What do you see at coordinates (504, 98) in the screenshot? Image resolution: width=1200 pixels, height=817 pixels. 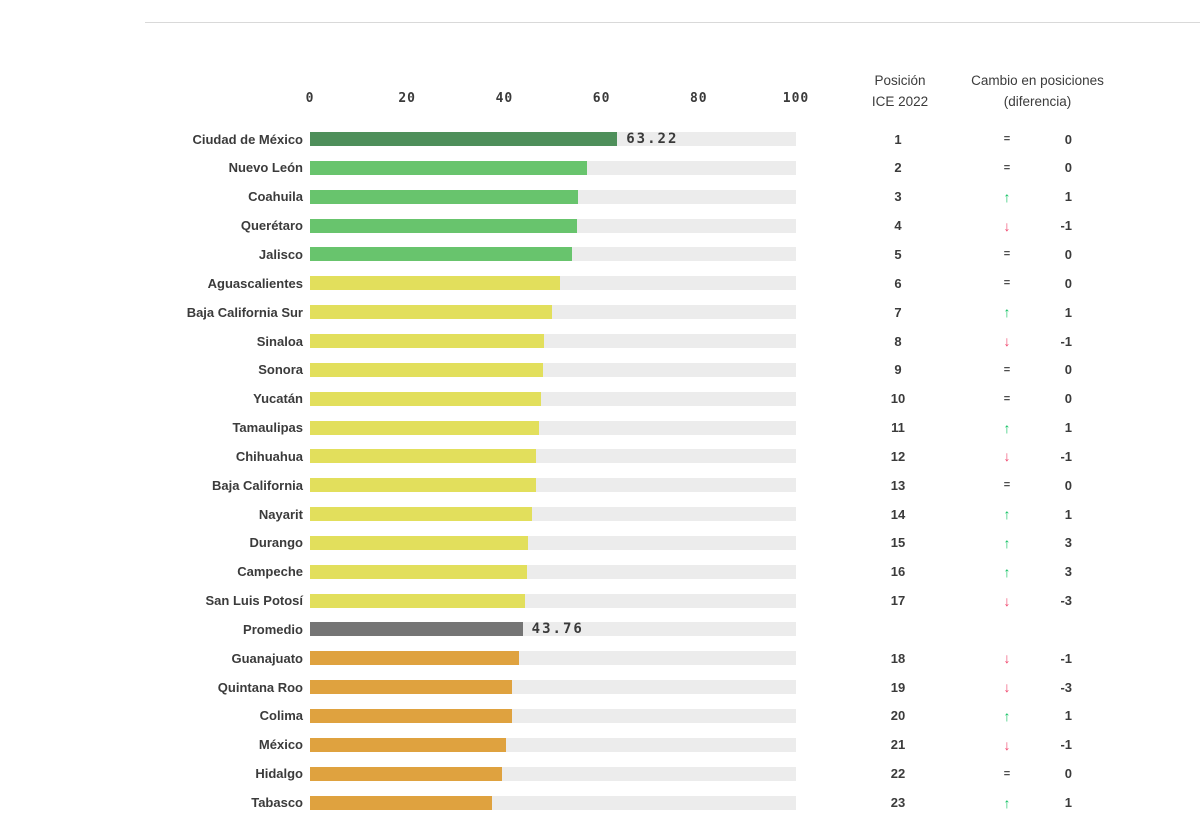 I see `axis-tick-label: 40` at bounding box center [504, 98].